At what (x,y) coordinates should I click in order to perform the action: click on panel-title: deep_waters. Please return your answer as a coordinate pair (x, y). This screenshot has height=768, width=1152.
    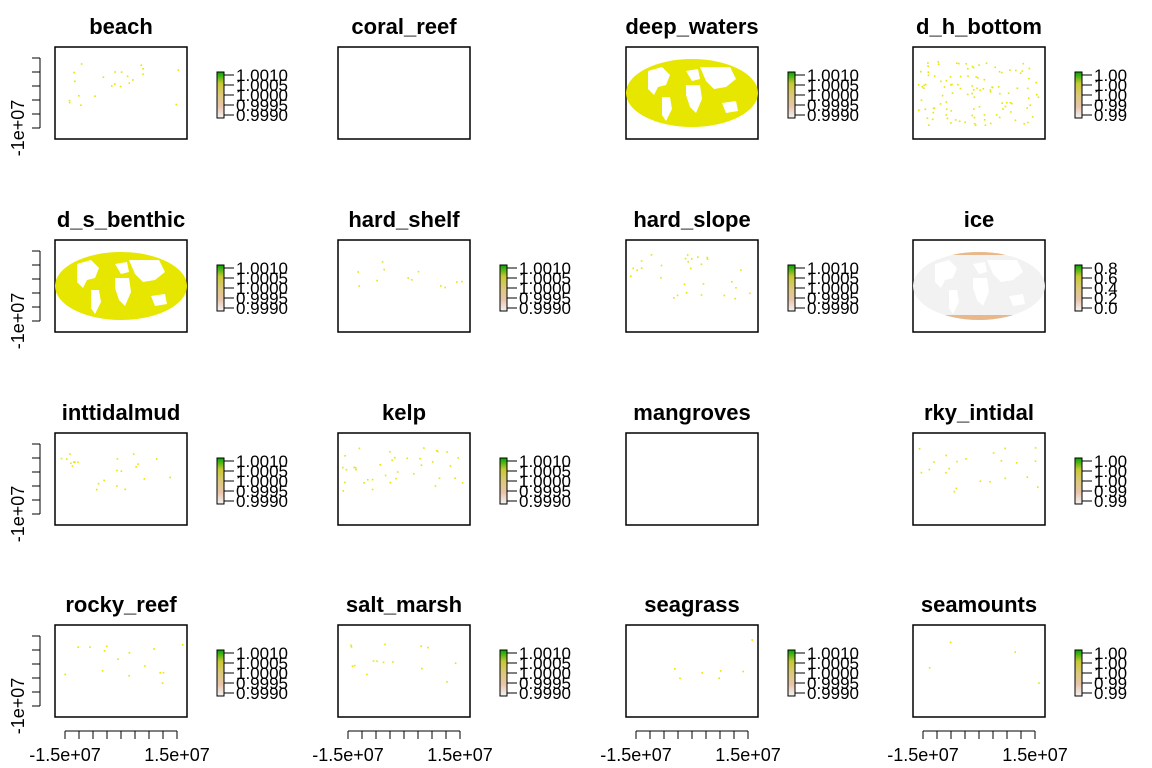
    Looking at the image, I should click on (691, 26).